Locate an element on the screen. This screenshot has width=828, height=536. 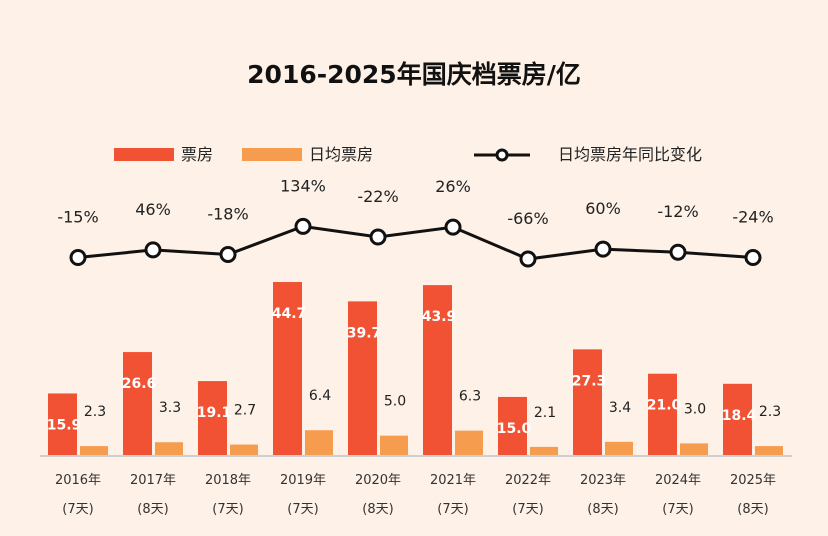
data-label-box-office: 19.1 is located at coordinates (214, 413).